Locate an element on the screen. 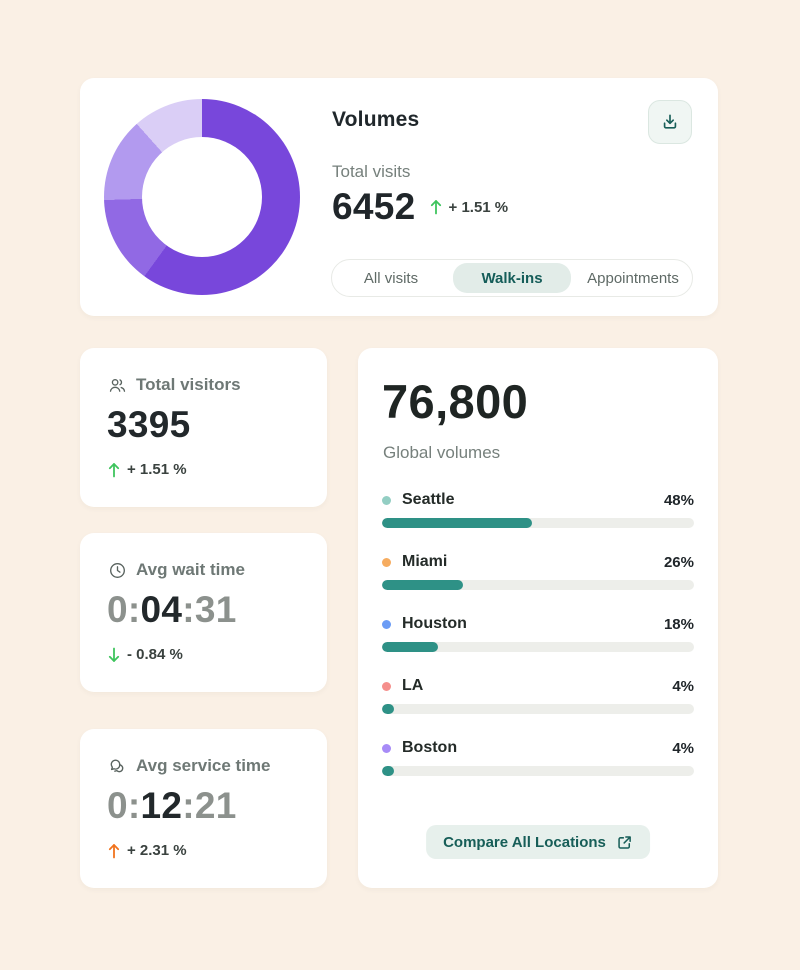 This screenshot has height=970, width=800. tab-walk-ins: Walk-ins is located at coordinates (512, 278).